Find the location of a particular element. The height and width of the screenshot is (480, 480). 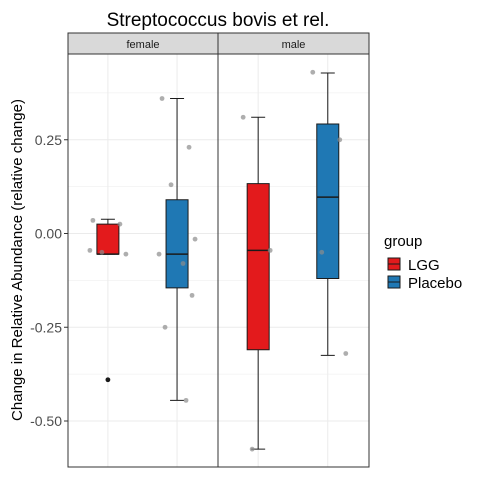

y-tick-label: -0.25 is located at coordinates (46, 327).